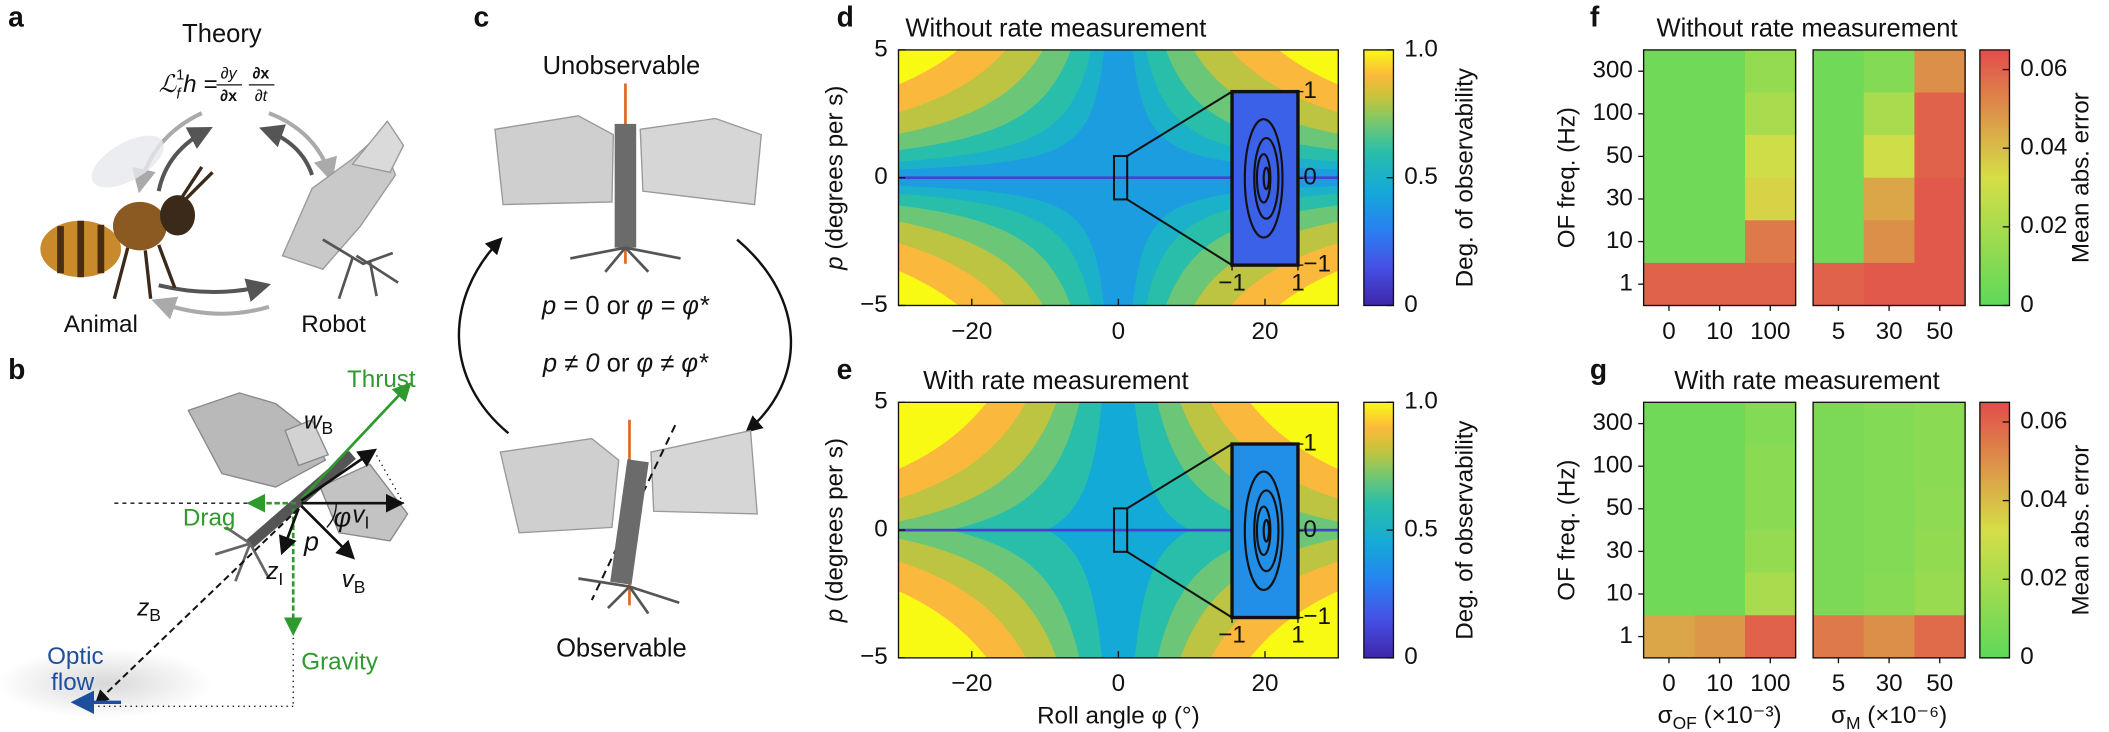 This screenshot has width=2109, height=732. I want to click on panel-label: a, so click(16, 16).